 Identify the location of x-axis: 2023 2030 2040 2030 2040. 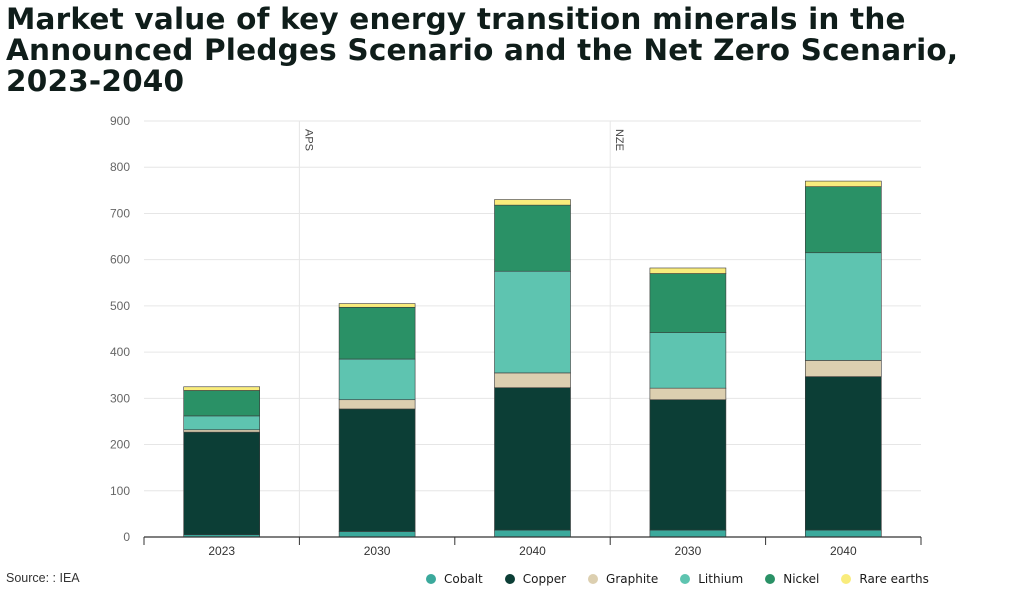
(532, 547).